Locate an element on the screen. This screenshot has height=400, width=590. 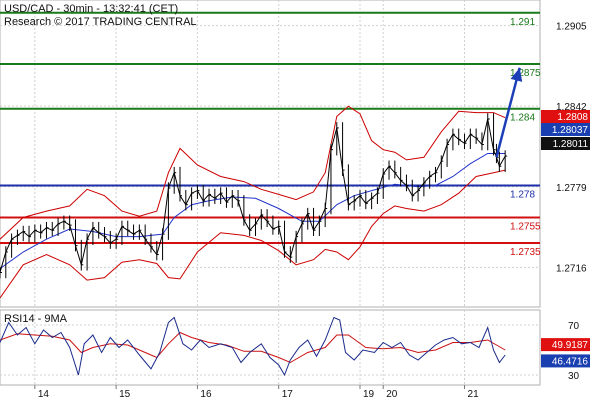
rsi-line is located at coordinates (253, 346).